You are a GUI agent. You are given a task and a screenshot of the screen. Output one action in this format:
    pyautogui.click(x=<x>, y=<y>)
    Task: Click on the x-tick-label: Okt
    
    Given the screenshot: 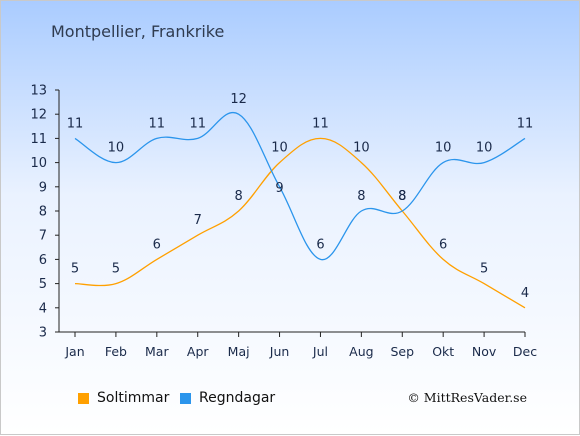 What is the action you would take?
    pyautogui.click(x=443, y=351)
    